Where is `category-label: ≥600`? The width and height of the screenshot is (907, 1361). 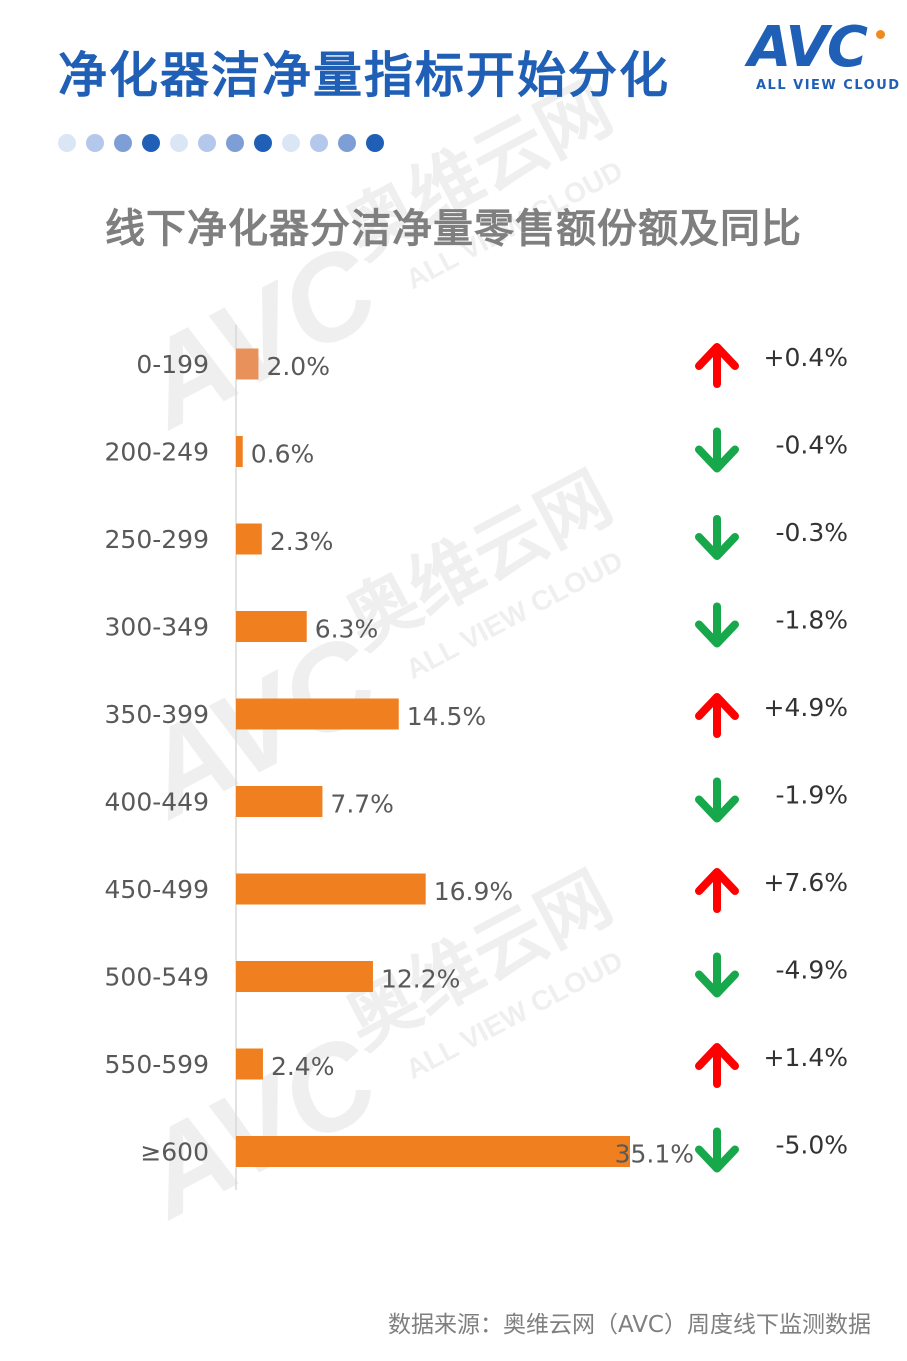
category-label: ≥600 is located at coordinates (174, 1152).